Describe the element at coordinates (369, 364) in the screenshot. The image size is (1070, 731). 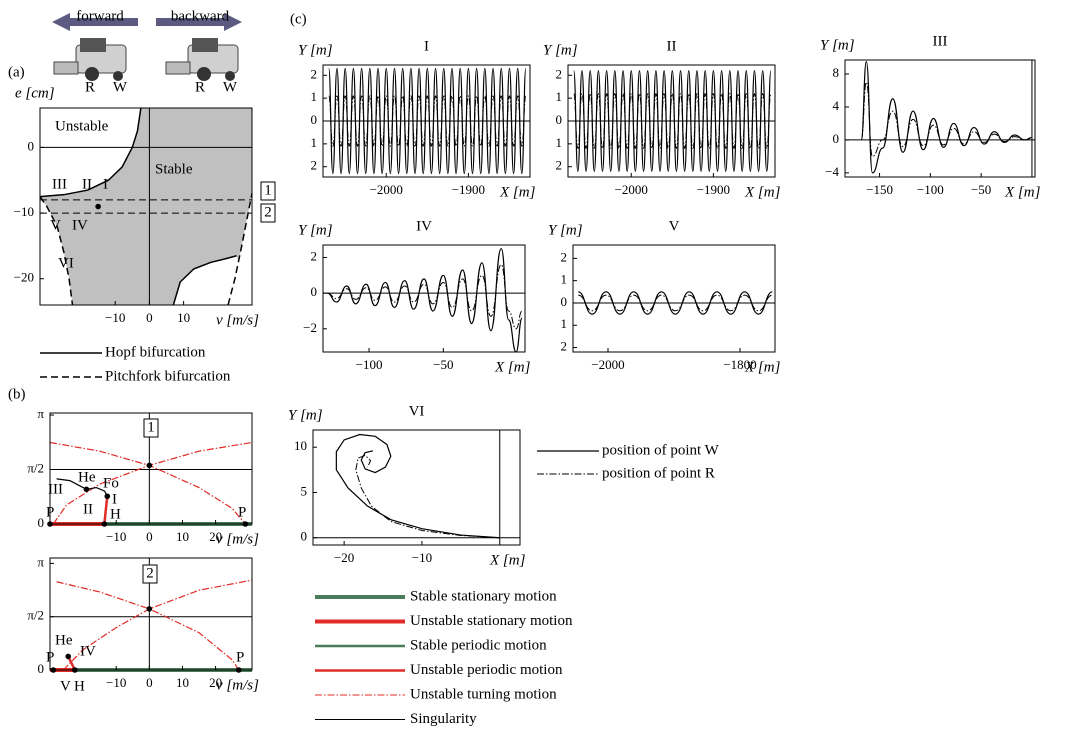
I see `x-tick-label: −100` at that location.